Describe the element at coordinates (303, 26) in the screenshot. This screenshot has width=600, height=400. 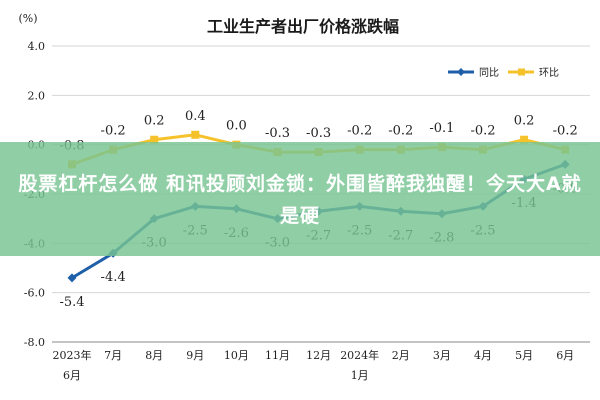
I see `chart-title: 工业生产者出厂价格涨跌幅` at that location.